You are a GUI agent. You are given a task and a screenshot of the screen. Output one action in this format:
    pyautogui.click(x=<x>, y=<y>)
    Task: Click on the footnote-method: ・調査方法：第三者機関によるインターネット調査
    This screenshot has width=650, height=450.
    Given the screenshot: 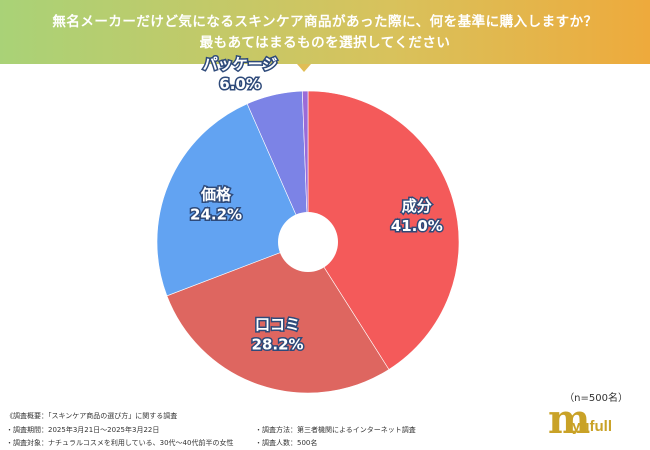 What is the action you would take?
    pyautogui.click(x=335, y=430)
    